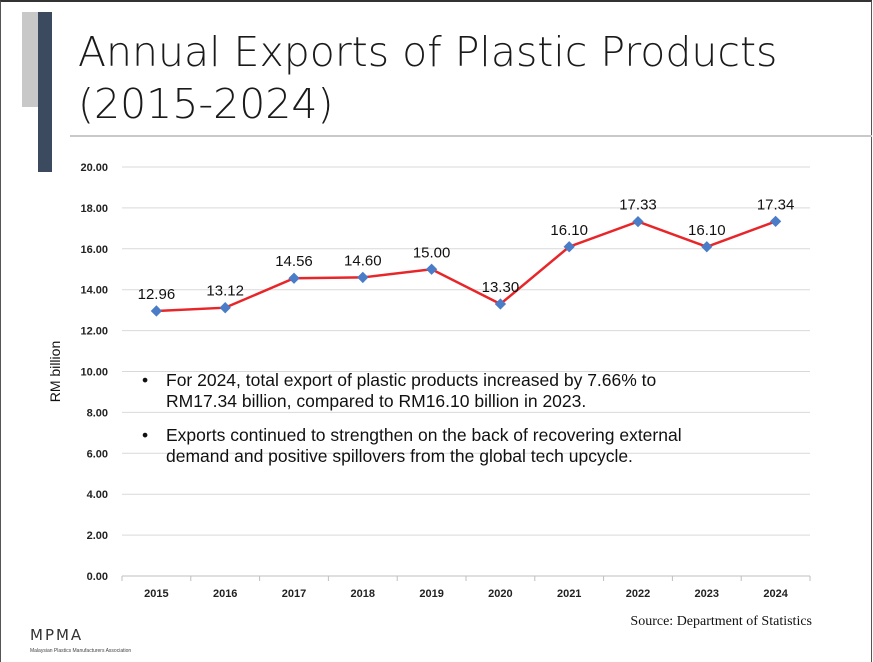  Describe the element at coordinates (466, 266) in the screenshot. I see `series-line` at that location.